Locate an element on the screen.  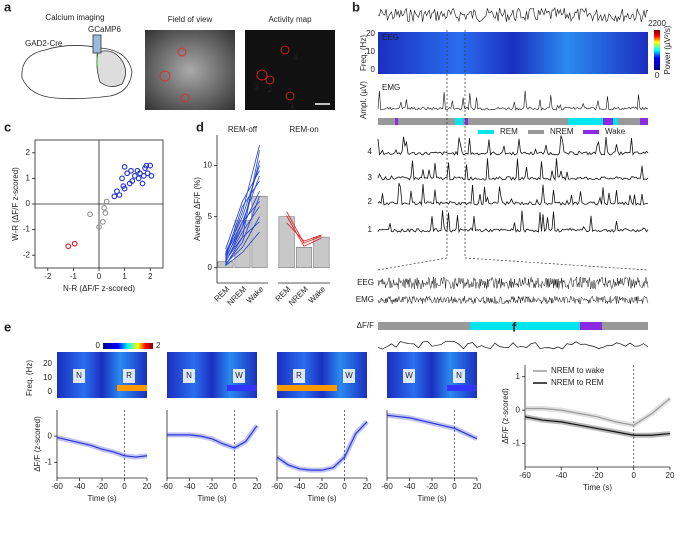
activity-map-image is located at coordinates (290, 70).